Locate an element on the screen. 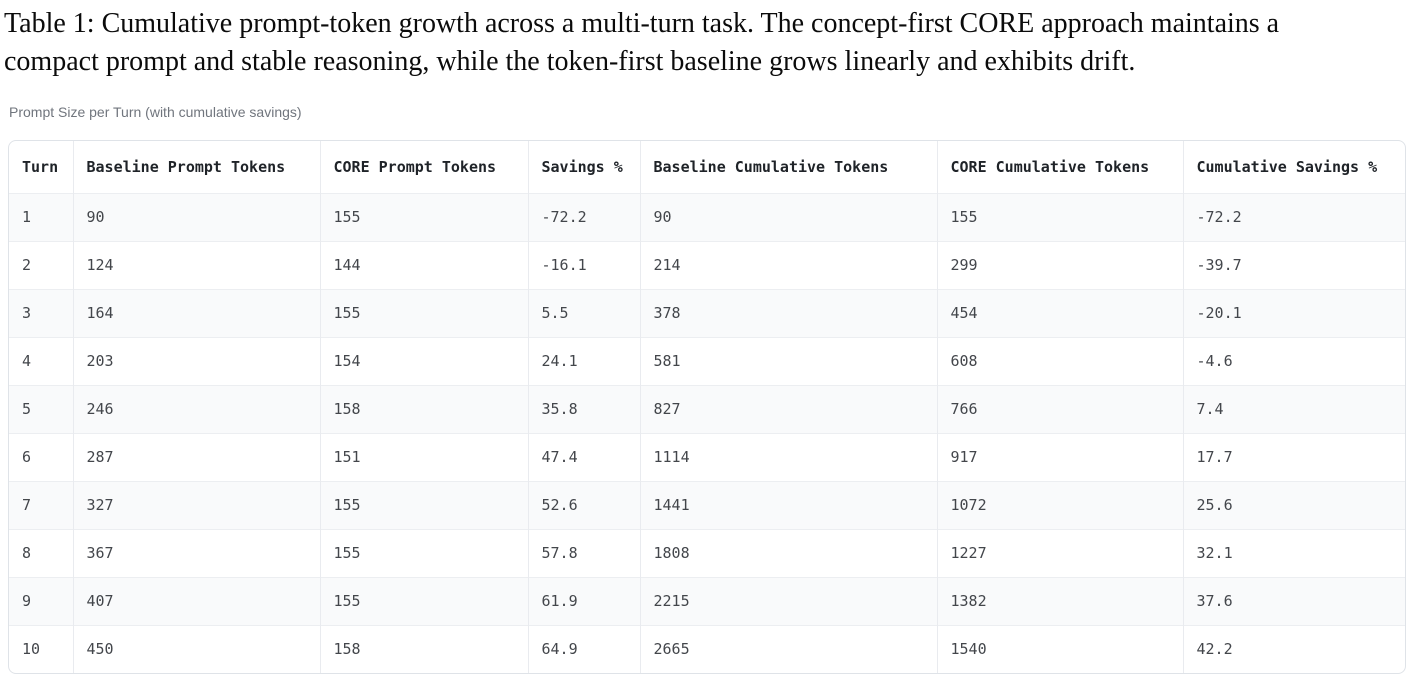 The width and height of the screenshot is (1413, 695). table-cell: 5 is located at coordinates (27, 409).